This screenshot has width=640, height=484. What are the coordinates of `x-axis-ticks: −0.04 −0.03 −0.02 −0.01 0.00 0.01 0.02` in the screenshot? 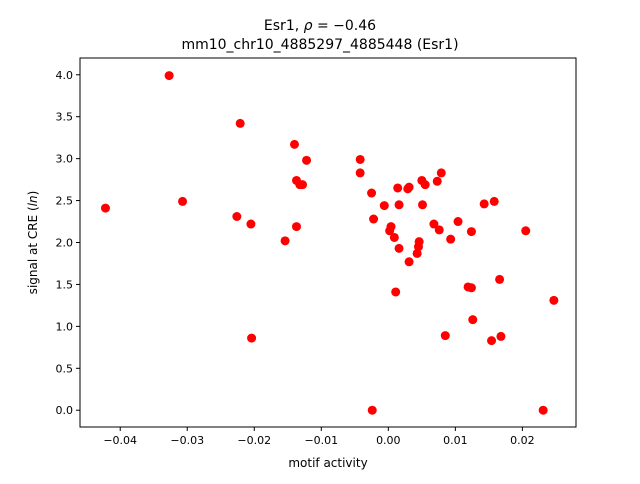 It's located at (319, 437).